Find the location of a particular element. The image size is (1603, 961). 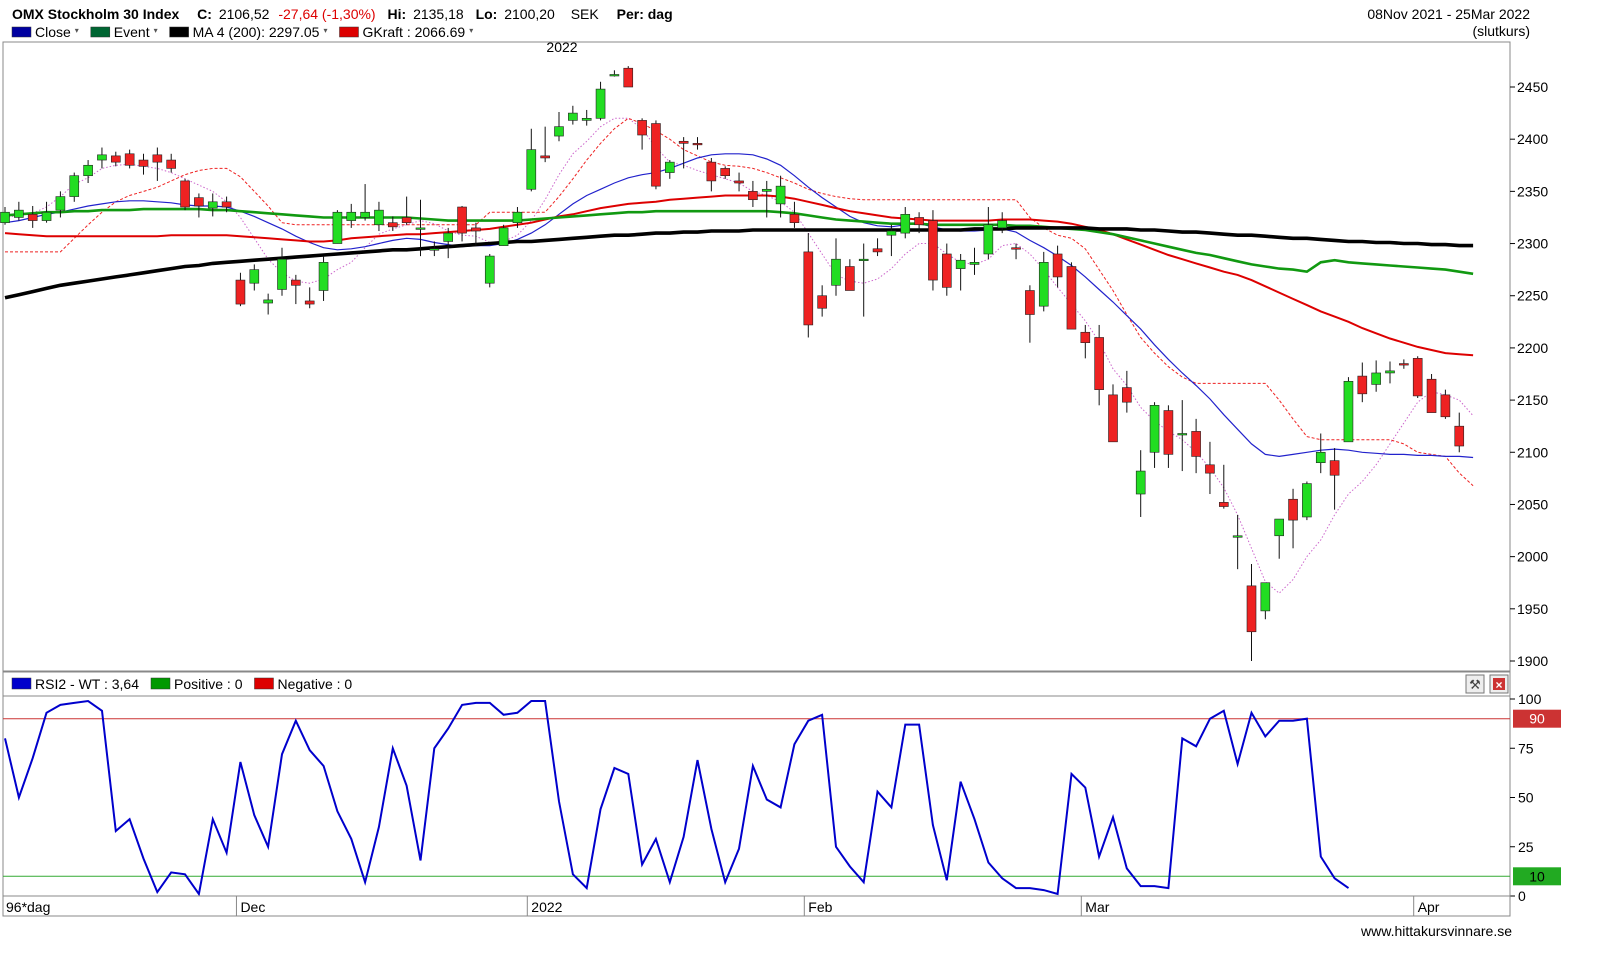

wrench-icon: ⚒ is located at coordinates (1475, 684).